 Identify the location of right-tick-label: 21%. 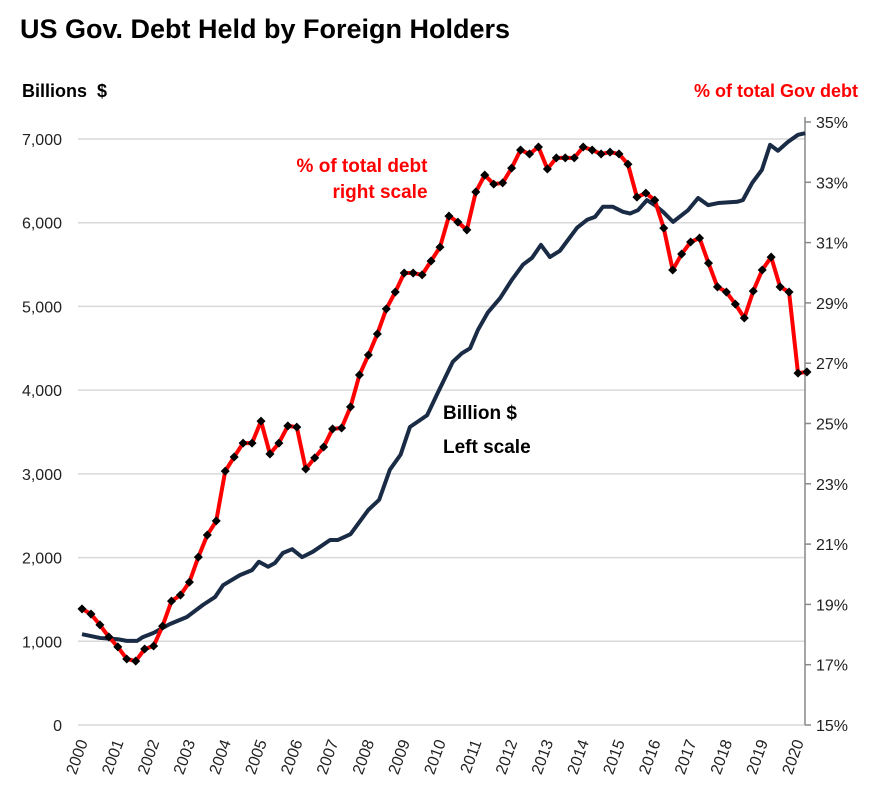
(832, 545).